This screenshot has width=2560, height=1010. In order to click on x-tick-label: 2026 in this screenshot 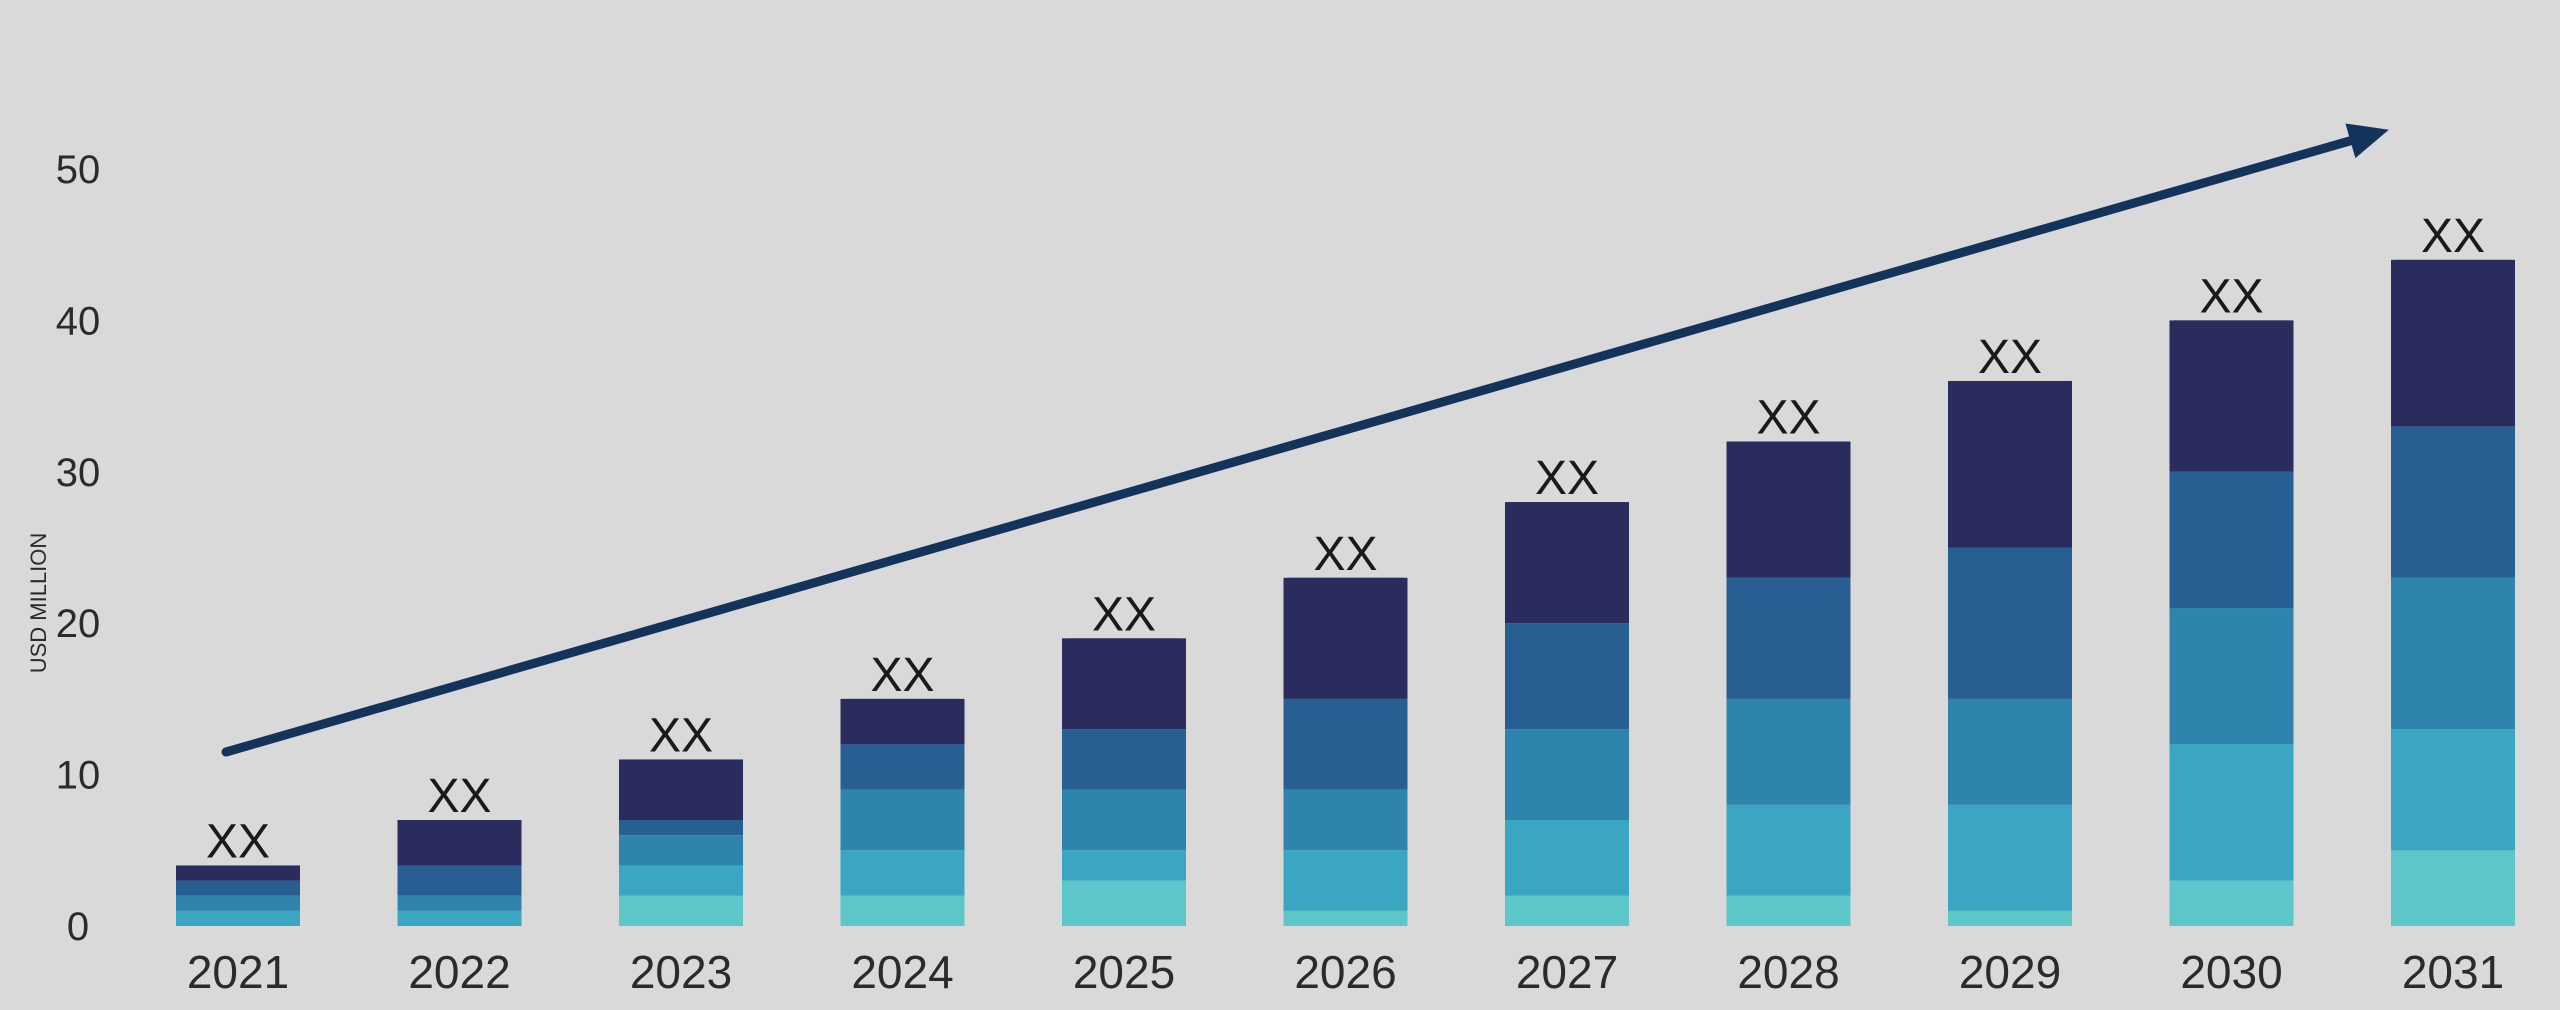, I will do `click(1345, 972)`.